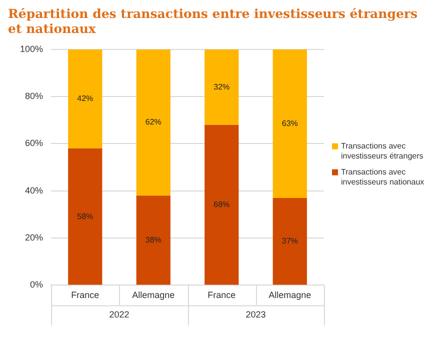  I want to click on data-label: 42%, so click(85, 99).